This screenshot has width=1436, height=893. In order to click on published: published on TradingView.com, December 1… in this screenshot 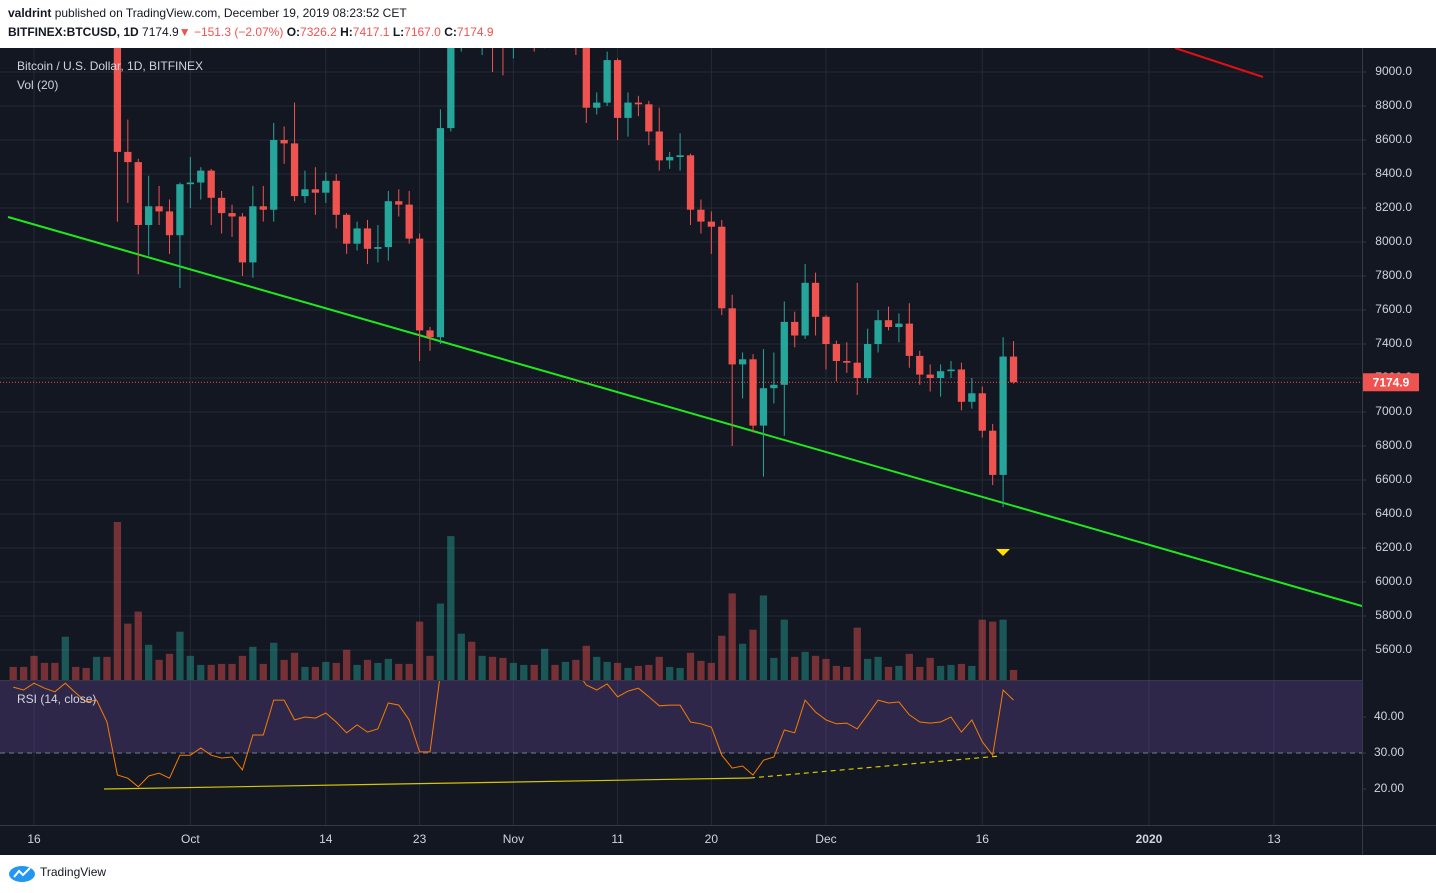, I will do `click(231, 13)`.